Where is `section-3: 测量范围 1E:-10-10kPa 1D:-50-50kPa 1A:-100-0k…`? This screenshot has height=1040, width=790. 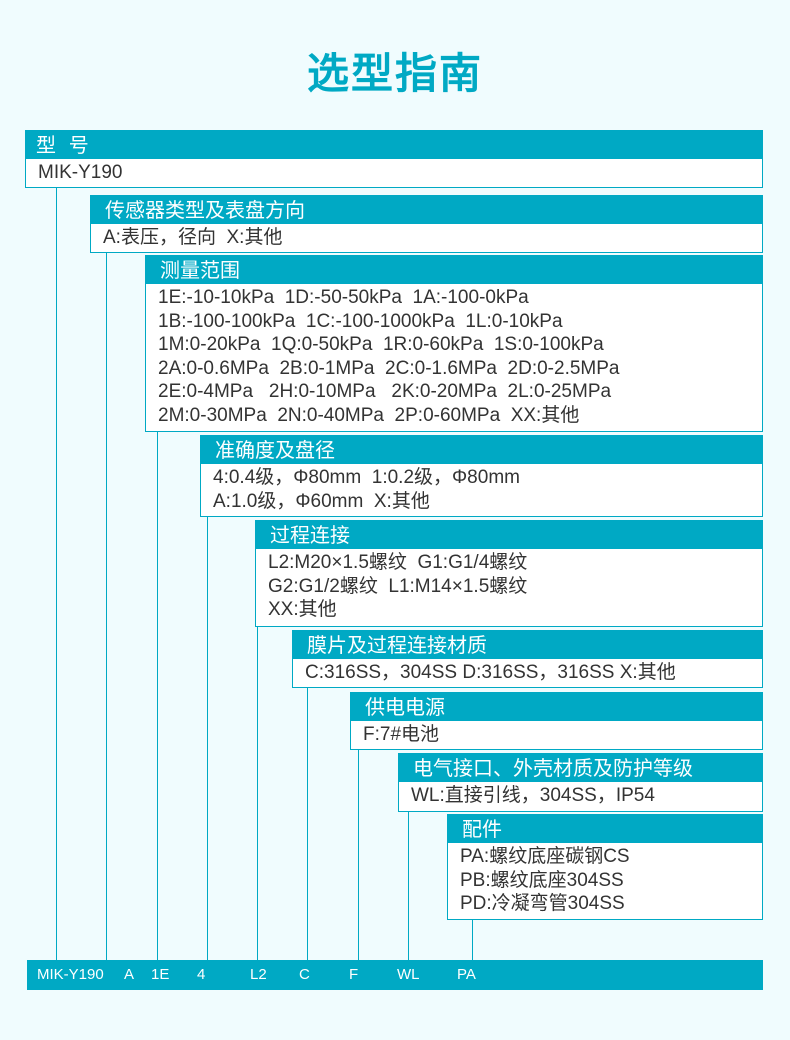 section-3: 测量范围 1E:-10-10kPa 1D:-50-50kPa 1A:-100-0k… is located at coordinates (454, 343).